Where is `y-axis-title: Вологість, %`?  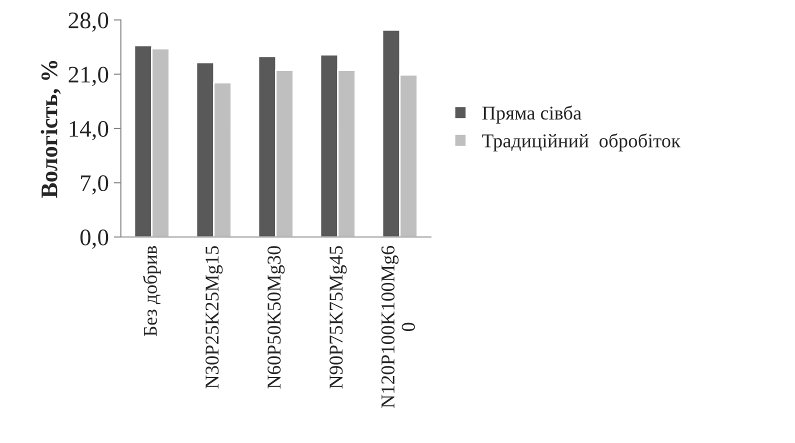 y-axis-title: Вологість, % is located at coordinates (50, 129).